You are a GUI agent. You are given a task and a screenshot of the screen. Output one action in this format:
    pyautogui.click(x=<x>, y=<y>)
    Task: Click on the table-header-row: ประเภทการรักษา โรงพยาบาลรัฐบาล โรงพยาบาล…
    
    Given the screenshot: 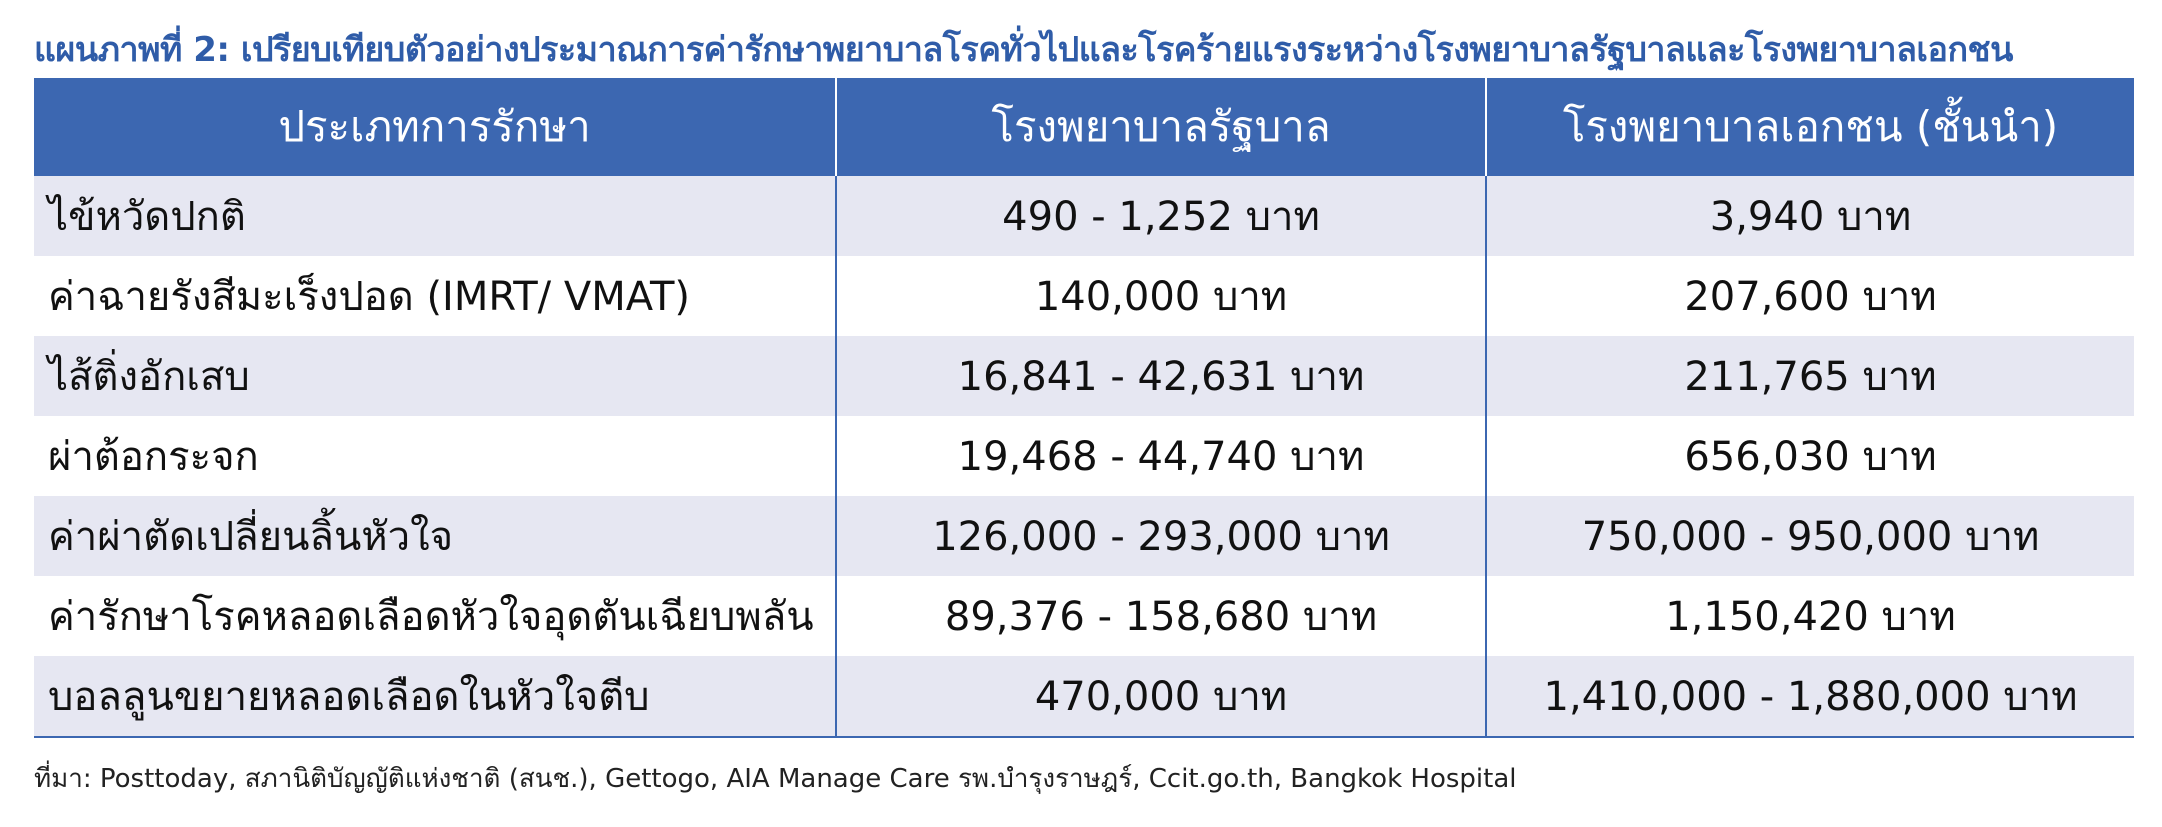 What is the action you would take?
    pyautogui.click(x=1084, y=127)
    